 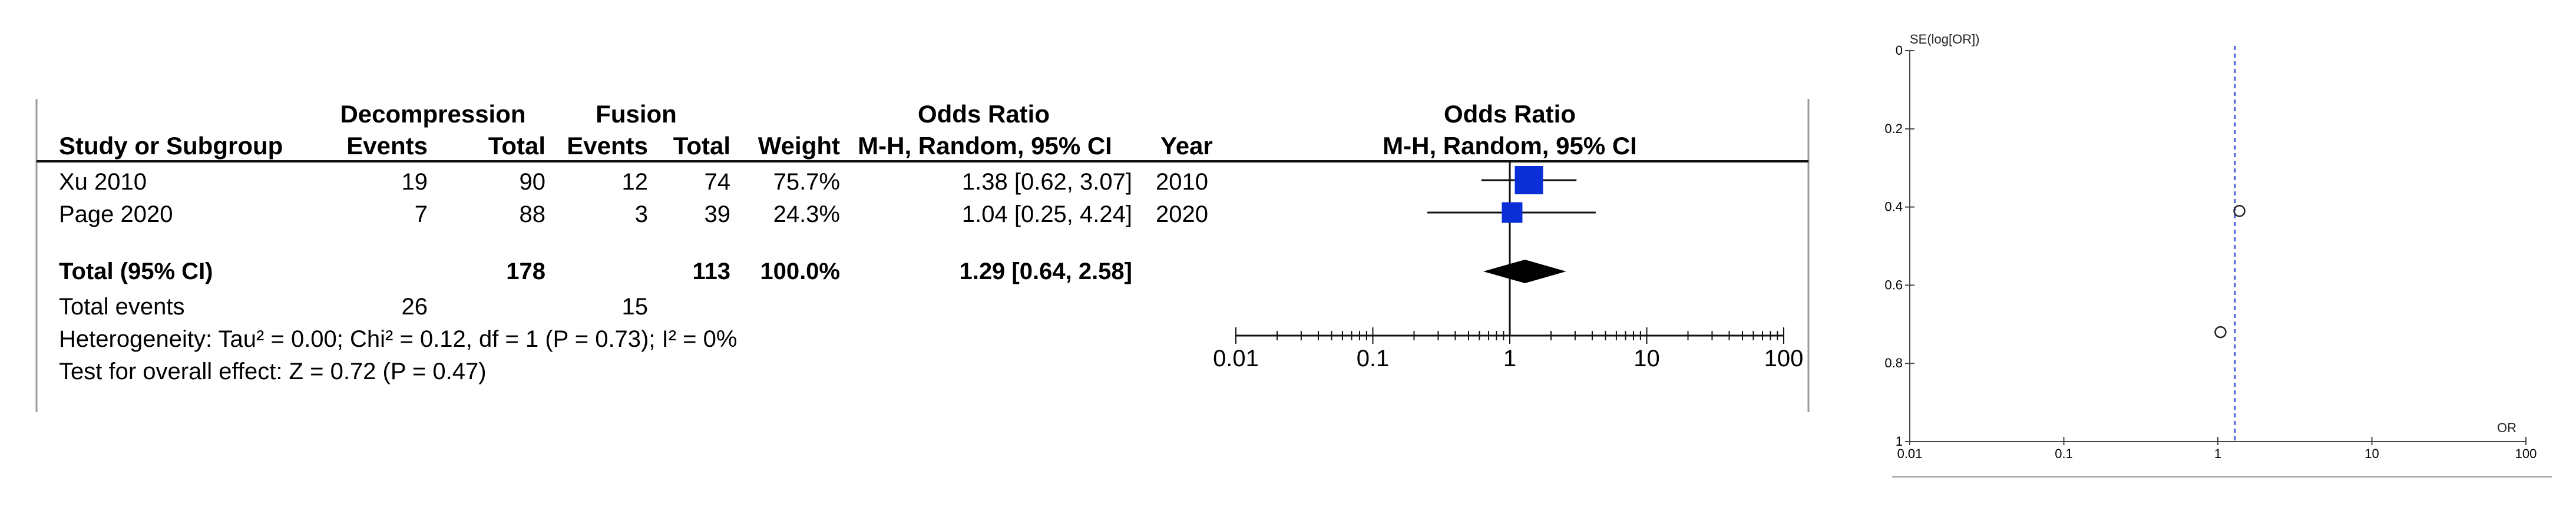 What do you see at coordinates (136, 271) in the screenshot?
I see `total-label: Total (95% CI)` at bounding box center [136, 271].